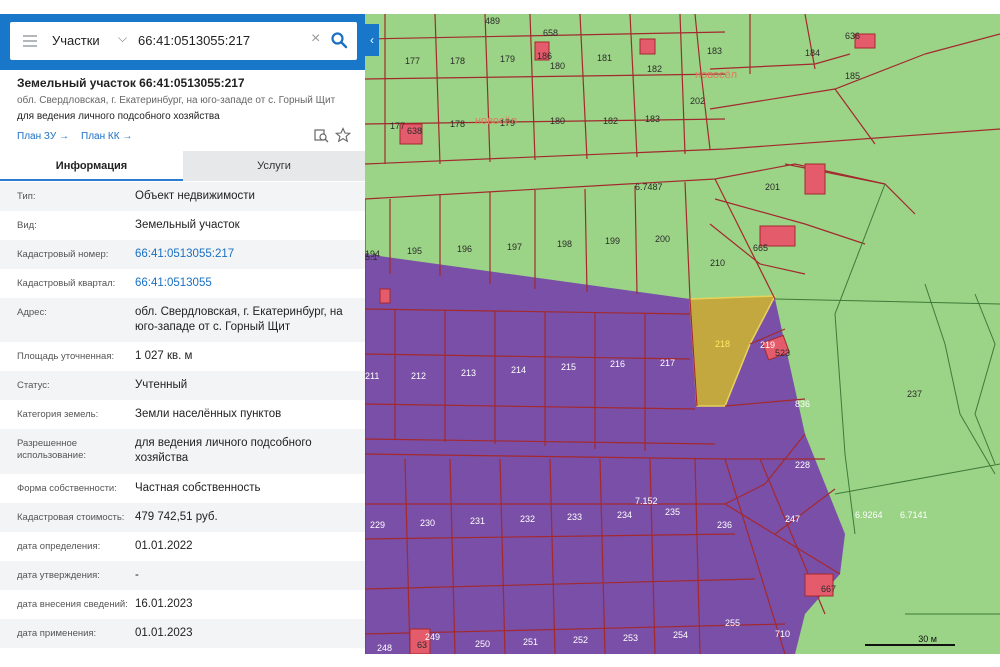  Describe the element at coordinates (544, 56) in the screenshot. I see `parcel-label: 186` at that location.